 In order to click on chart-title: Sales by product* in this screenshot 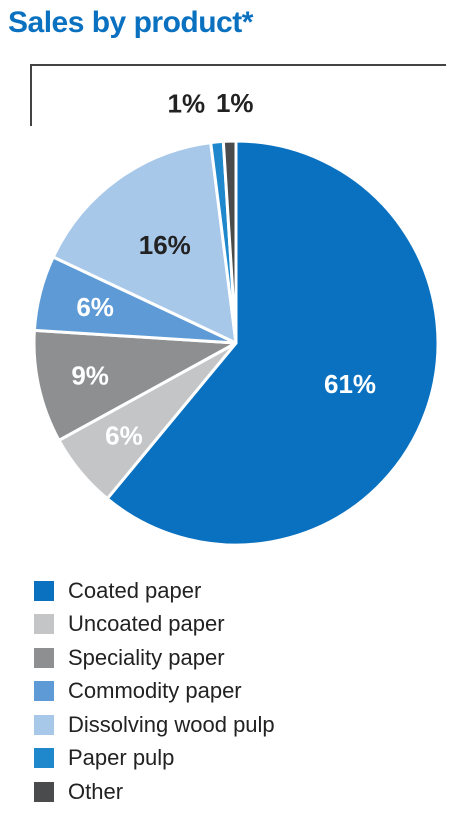, I will do `click(130, 22)`.